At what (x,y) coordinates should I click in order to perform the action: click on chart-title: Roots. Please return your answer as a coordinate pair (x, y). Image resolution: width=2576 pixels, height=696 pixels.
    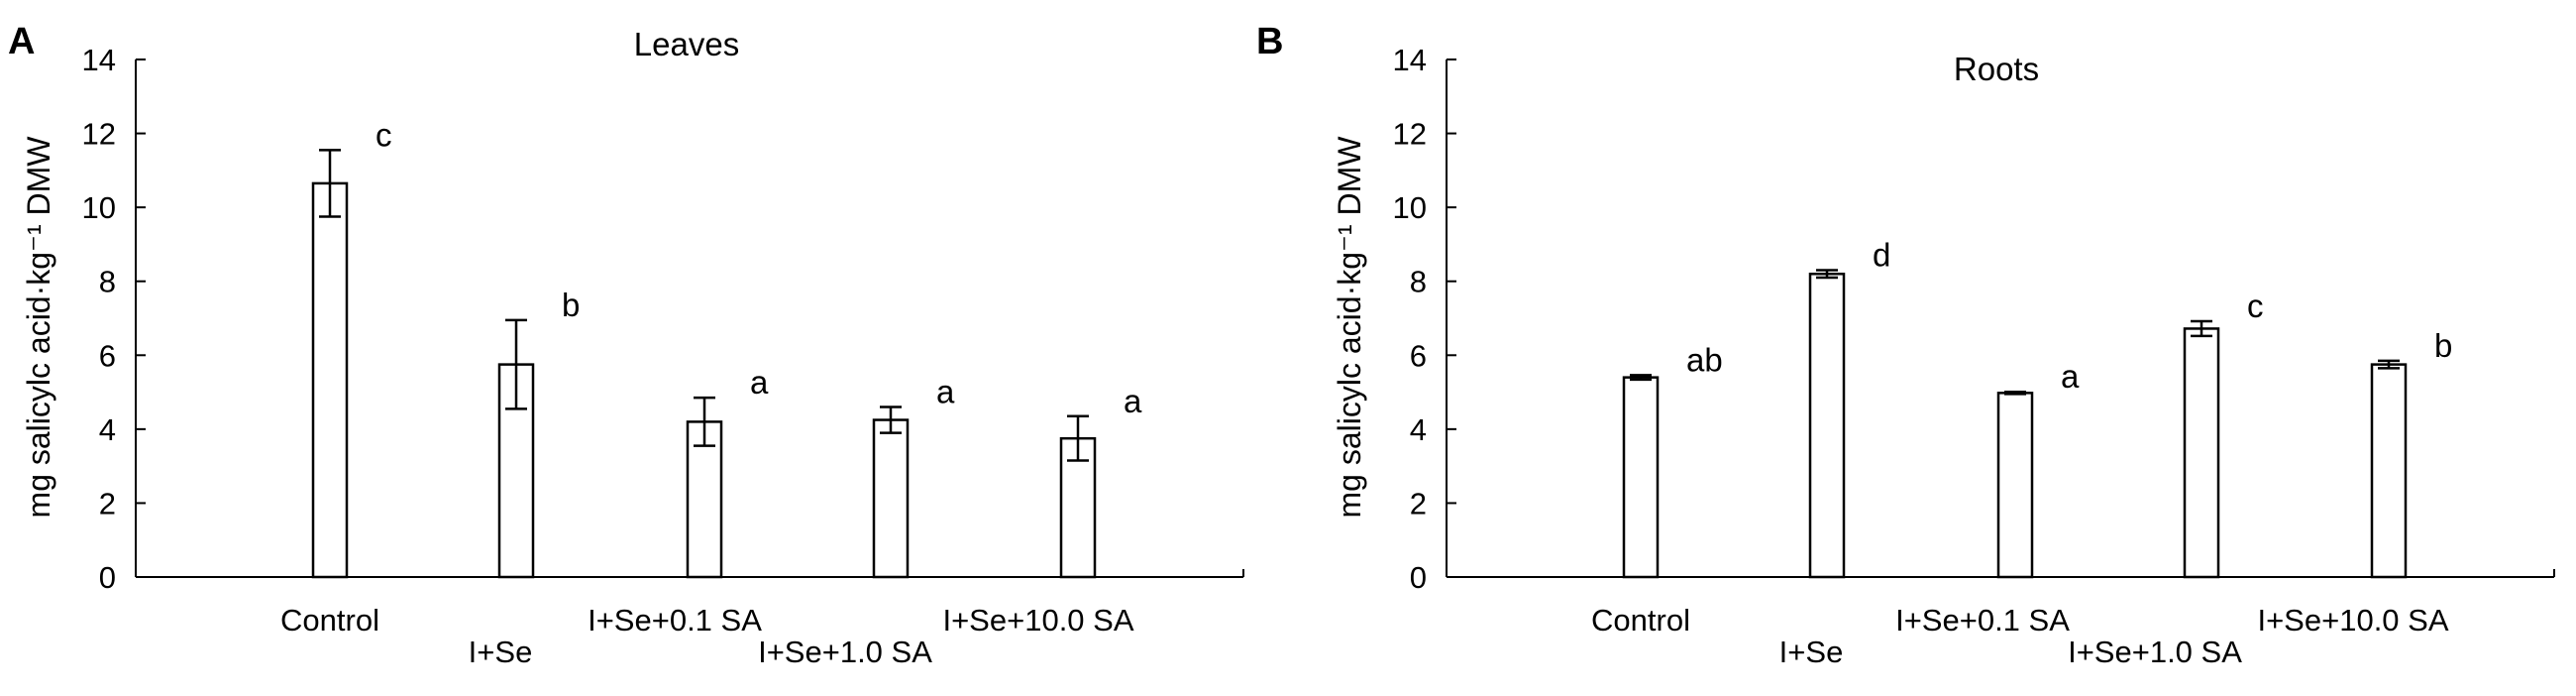
    Looking at the image, I should click on (1996, 69).